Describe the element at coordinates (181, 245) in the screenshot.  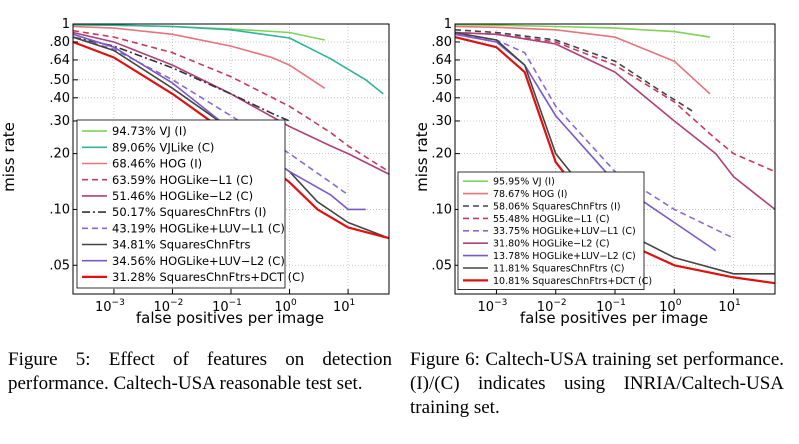
I see `legend-label-8: 34.81% SquaresChnFtrs` at that location.